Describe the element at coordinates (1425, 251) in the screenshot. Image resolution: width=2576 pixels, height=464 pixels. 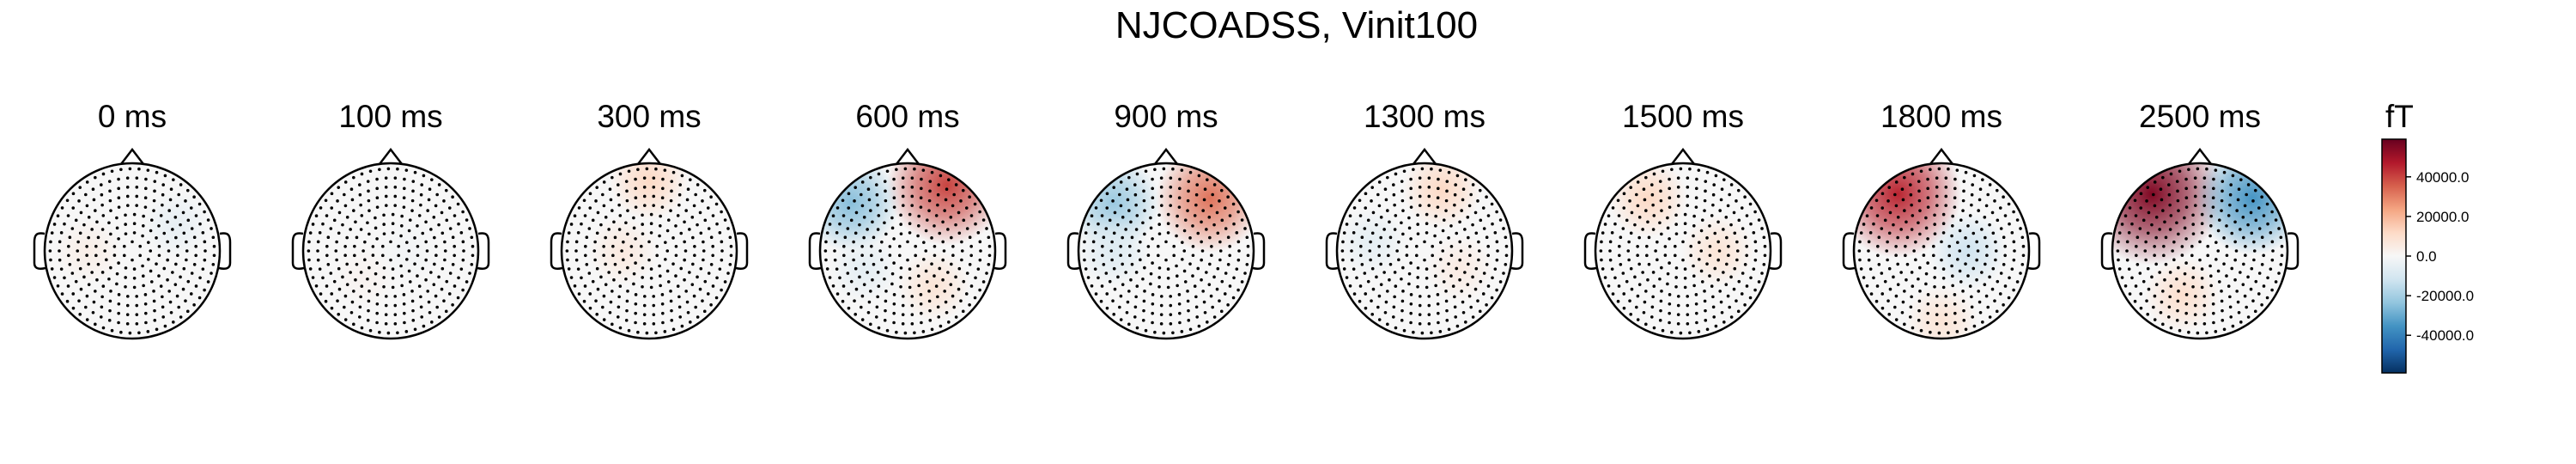
I see `head-outline` at that location.